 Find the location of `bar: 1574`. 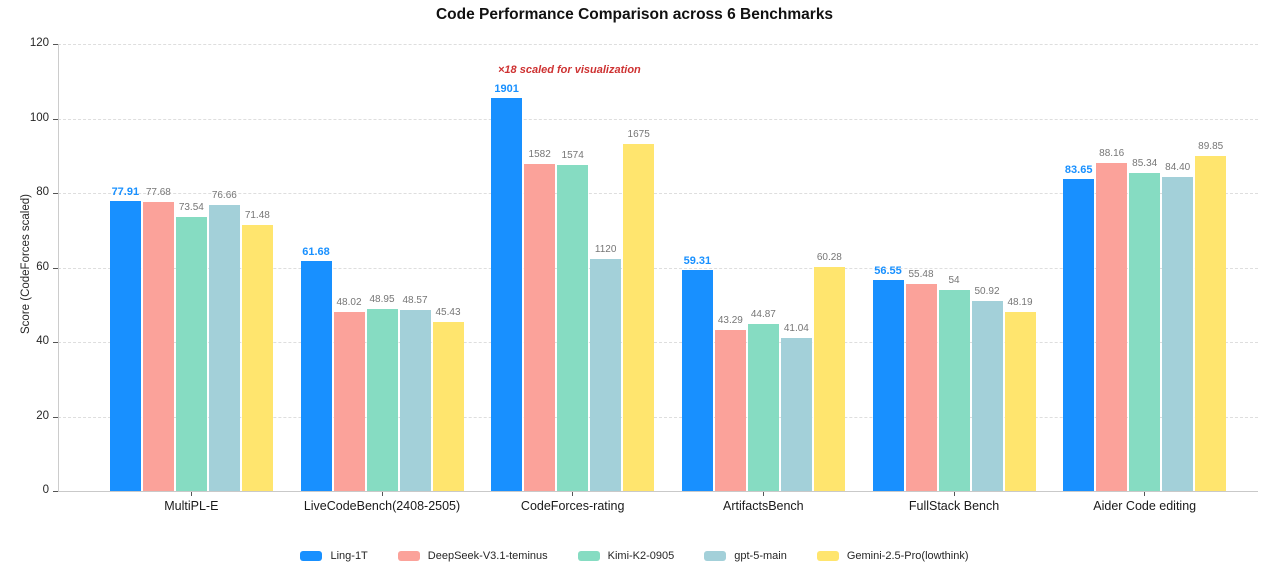

bar: 1574 is located at coordinates (573, 320).